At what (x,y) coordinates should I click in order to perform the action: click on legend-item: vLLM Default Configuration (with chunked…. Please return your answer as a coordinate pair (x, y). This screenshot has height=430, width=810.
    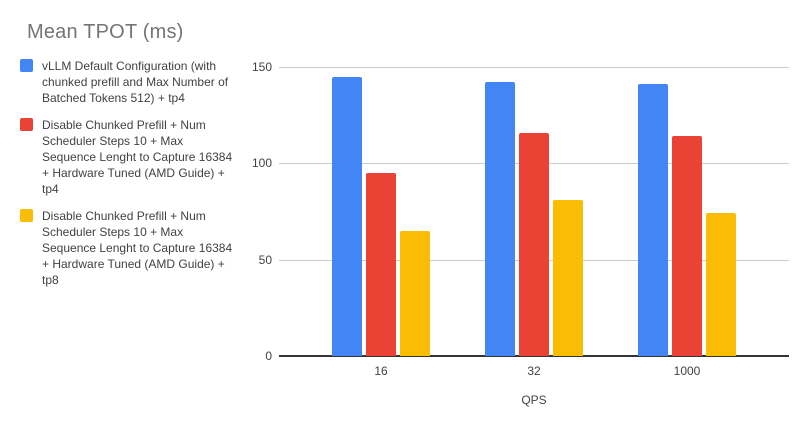
    Looking at the image, I should click on (129, 82).